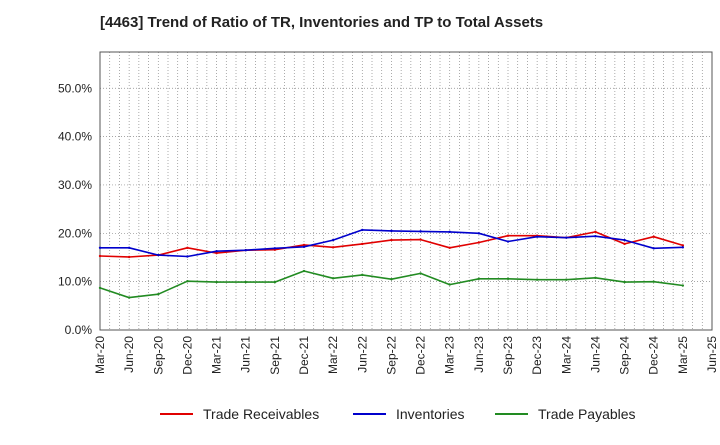  What do you see at coordinates (625, 355) in the screenshot?
I see `x-tick-label: Sep-24` at bounding box center [625, 355].